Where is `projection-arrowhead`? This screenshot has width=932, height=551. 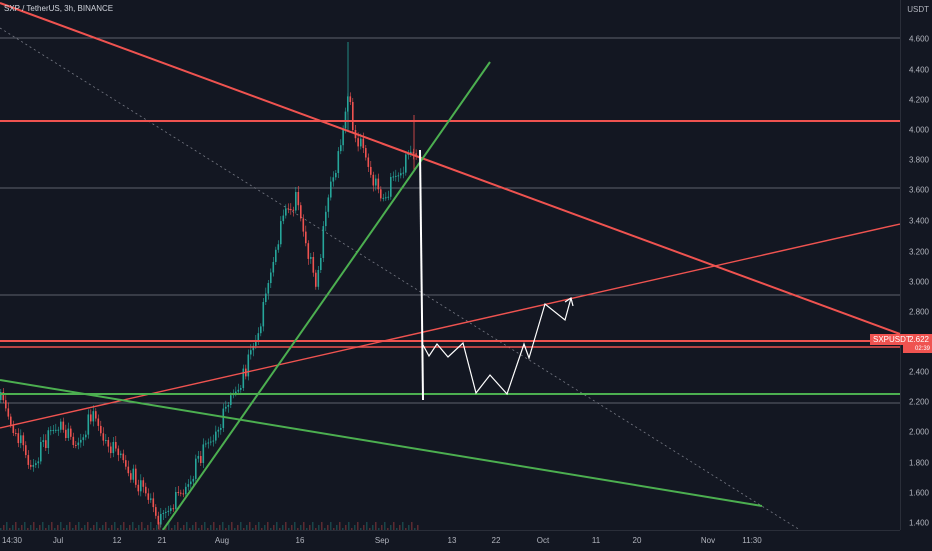
projection-arrowhead is located at coordinates (569, 302).